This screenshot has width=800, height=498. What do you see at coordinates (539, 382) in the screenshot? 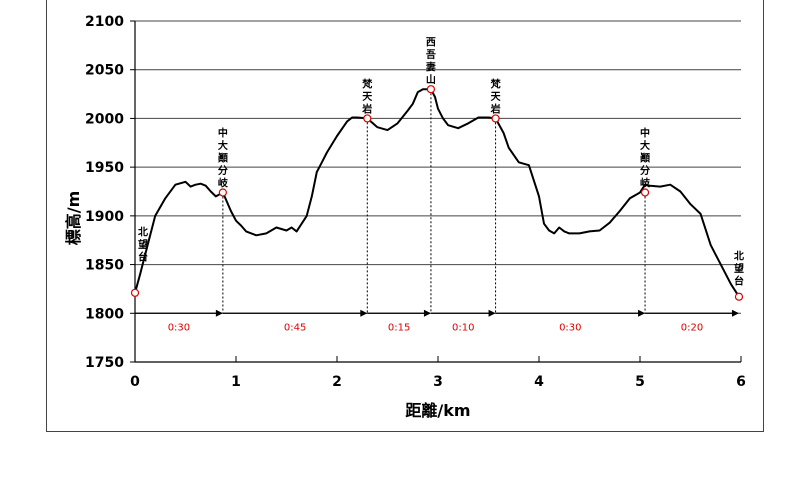
I see `x-tick-label-4: 4` at bounding box center [539, 382].